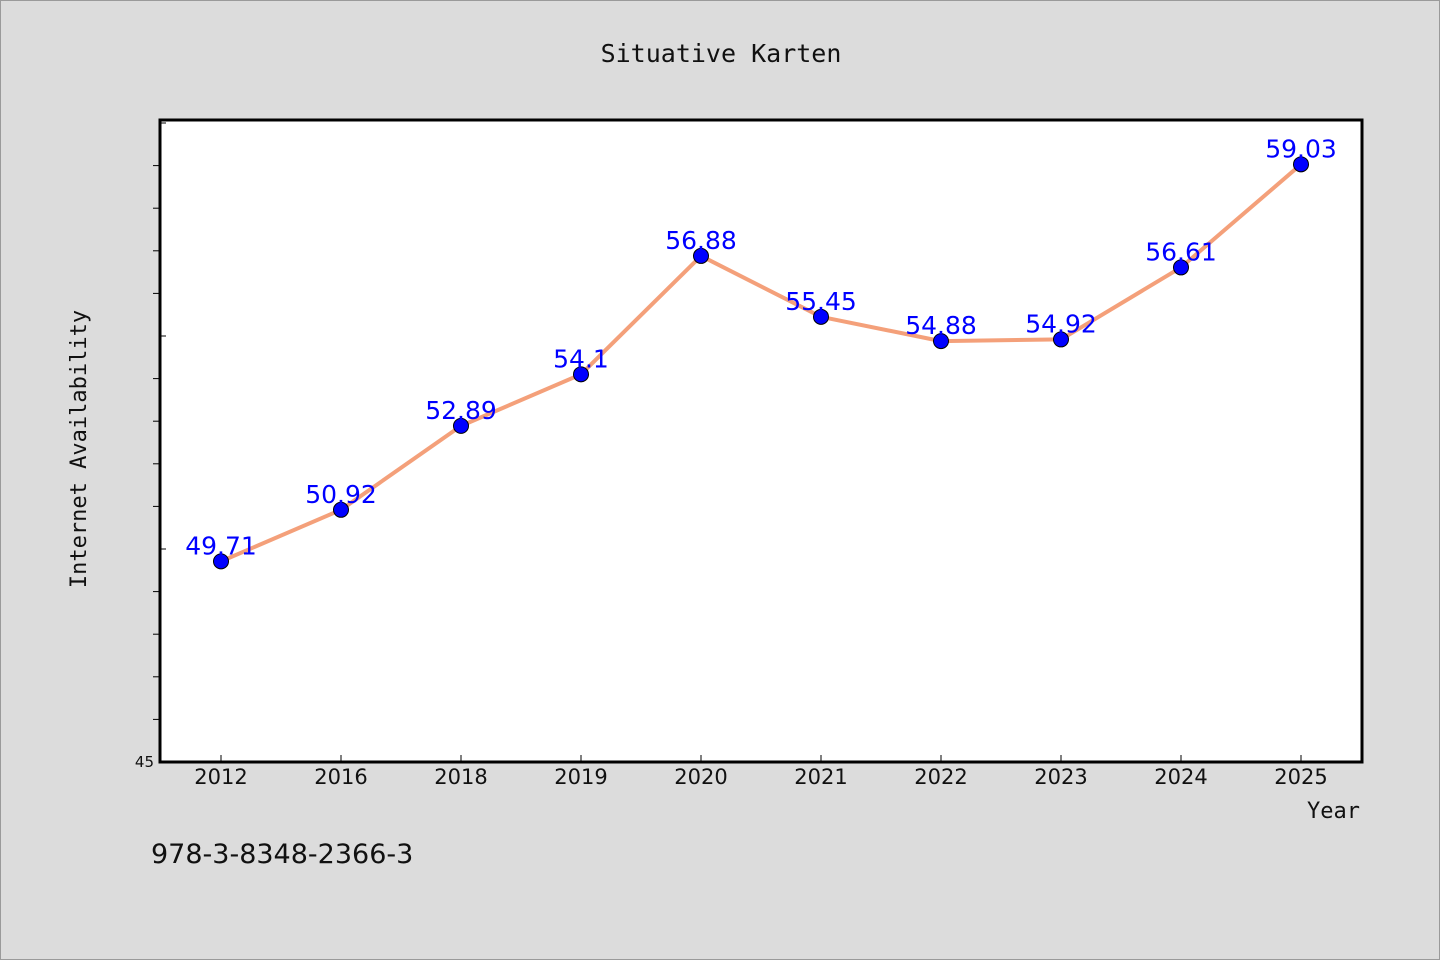 The height and width of the screenshot is (960, 1440). I want to click on data-point-2018, so click(461, 425).